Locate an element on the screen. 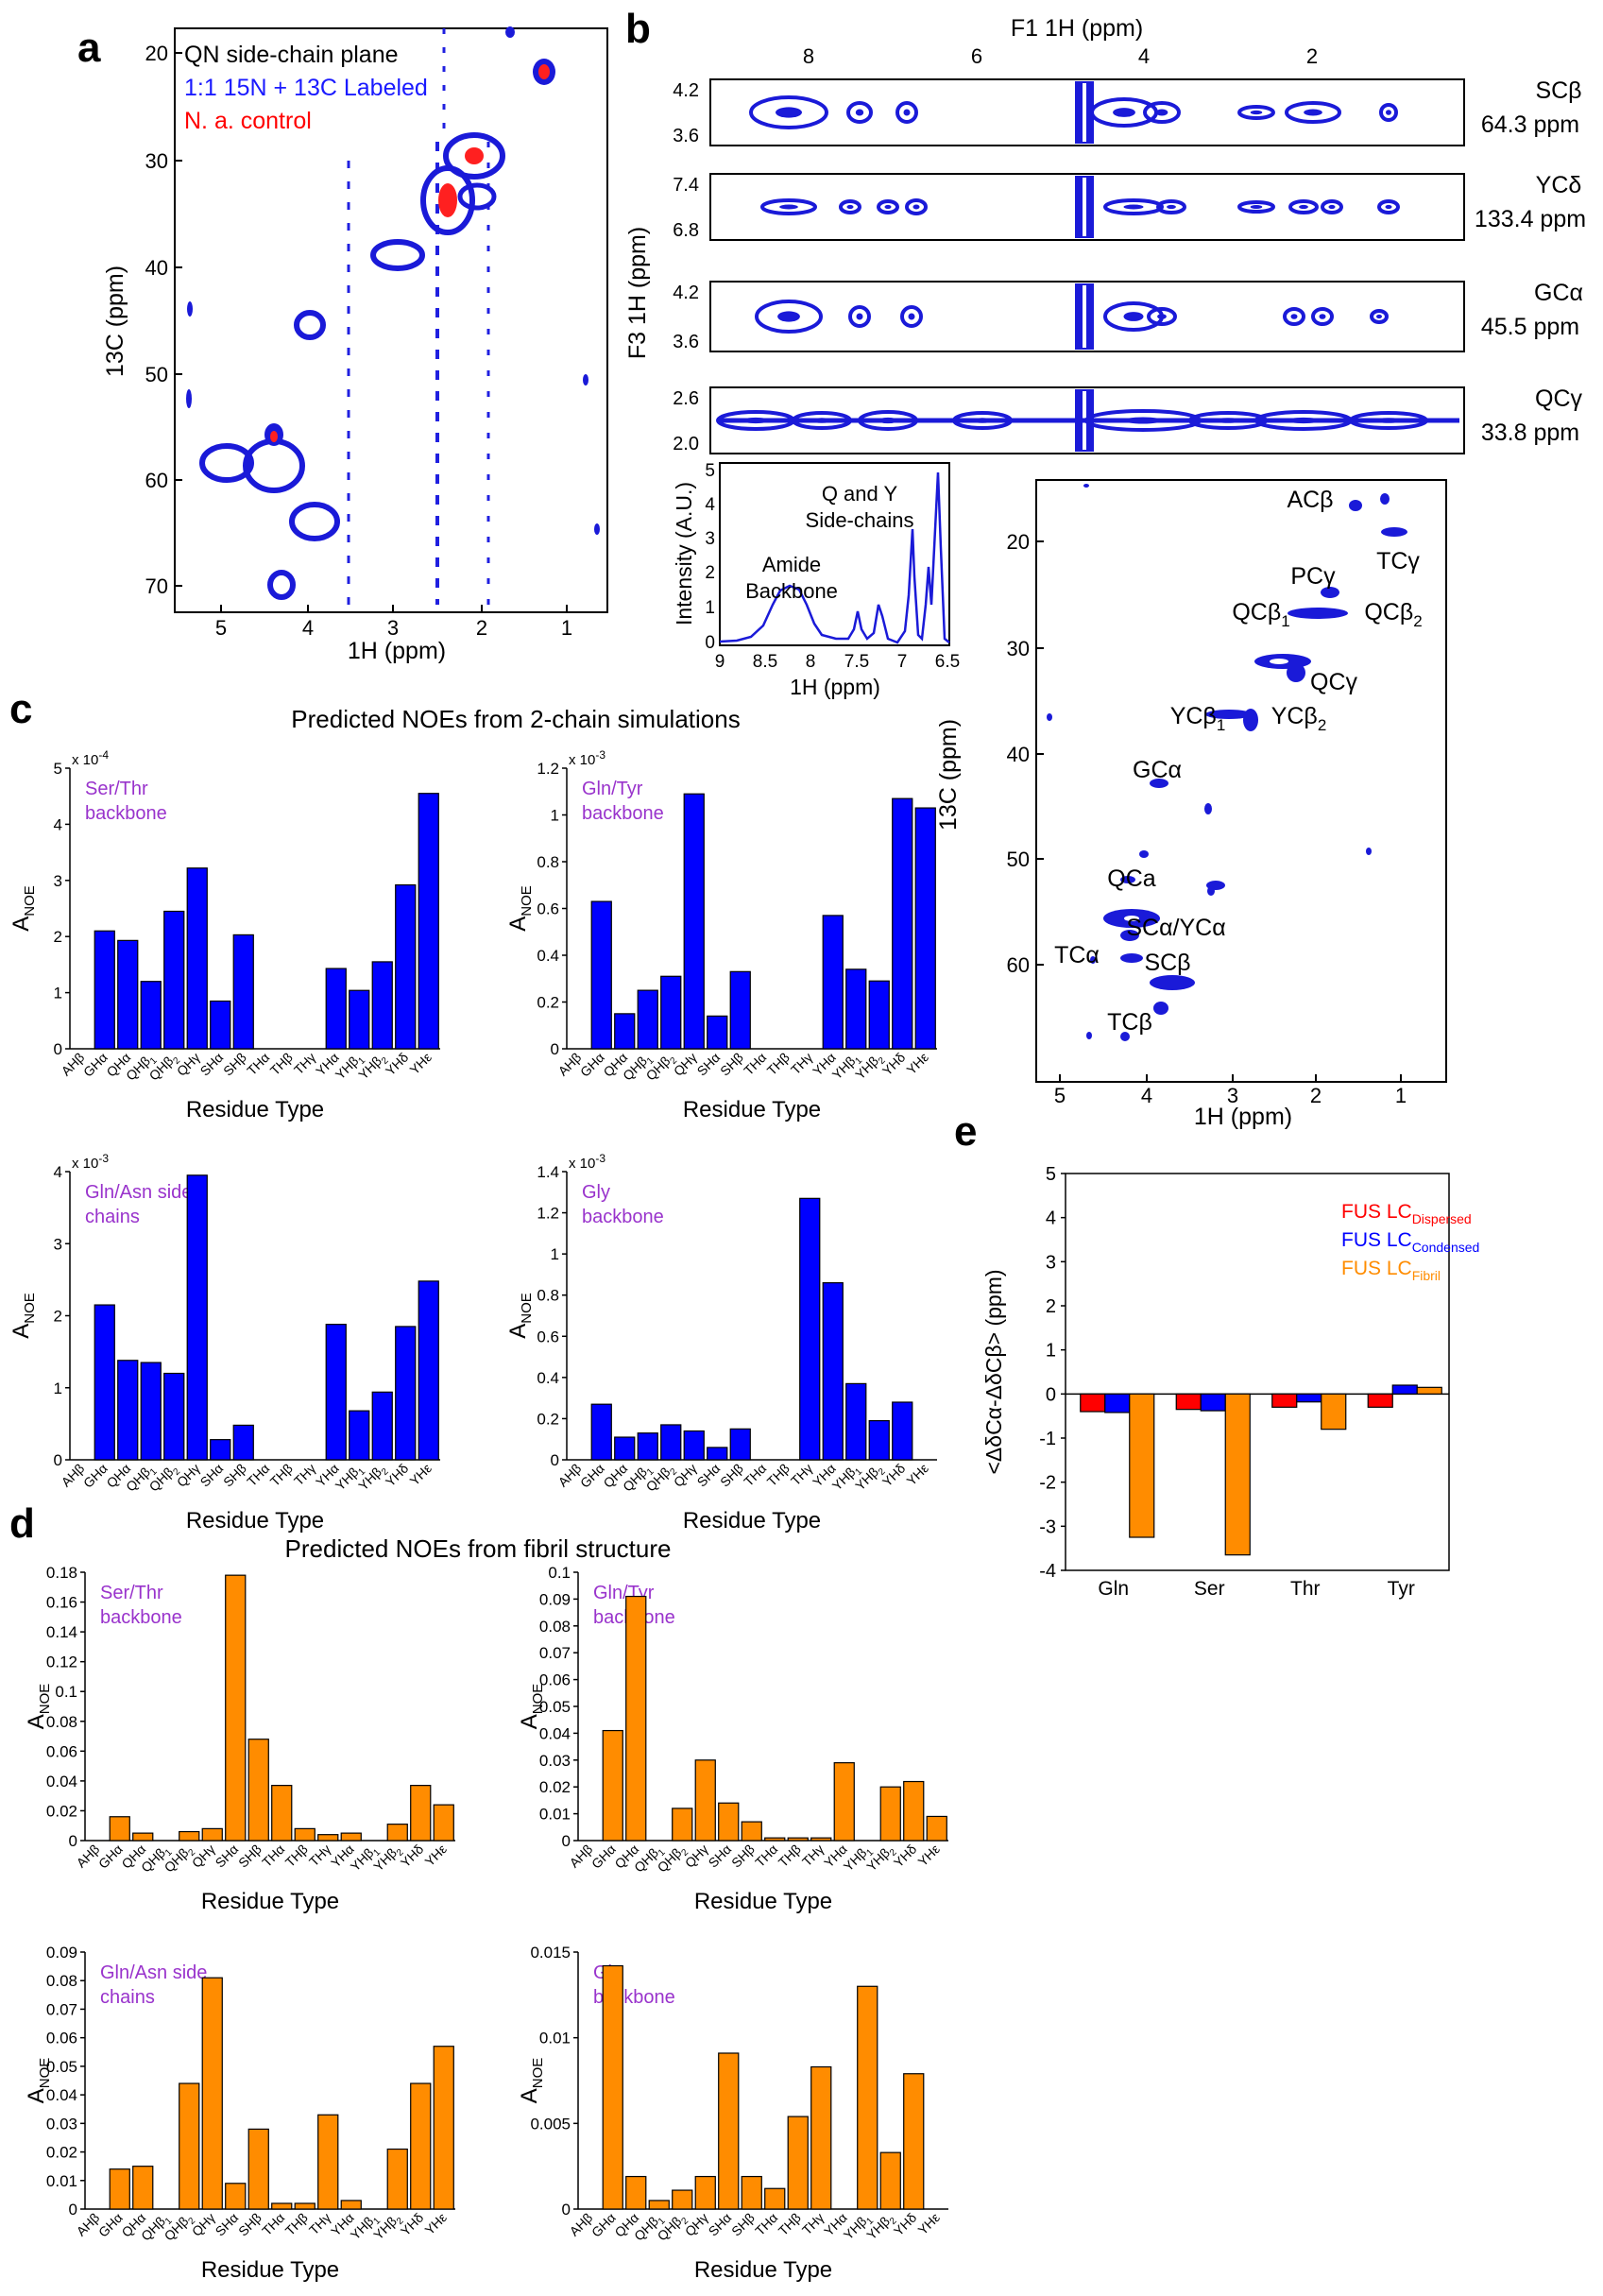 This screenshot has width=1603, height=2296. tick-label: 6.8 is located at coordinates (686, 230).